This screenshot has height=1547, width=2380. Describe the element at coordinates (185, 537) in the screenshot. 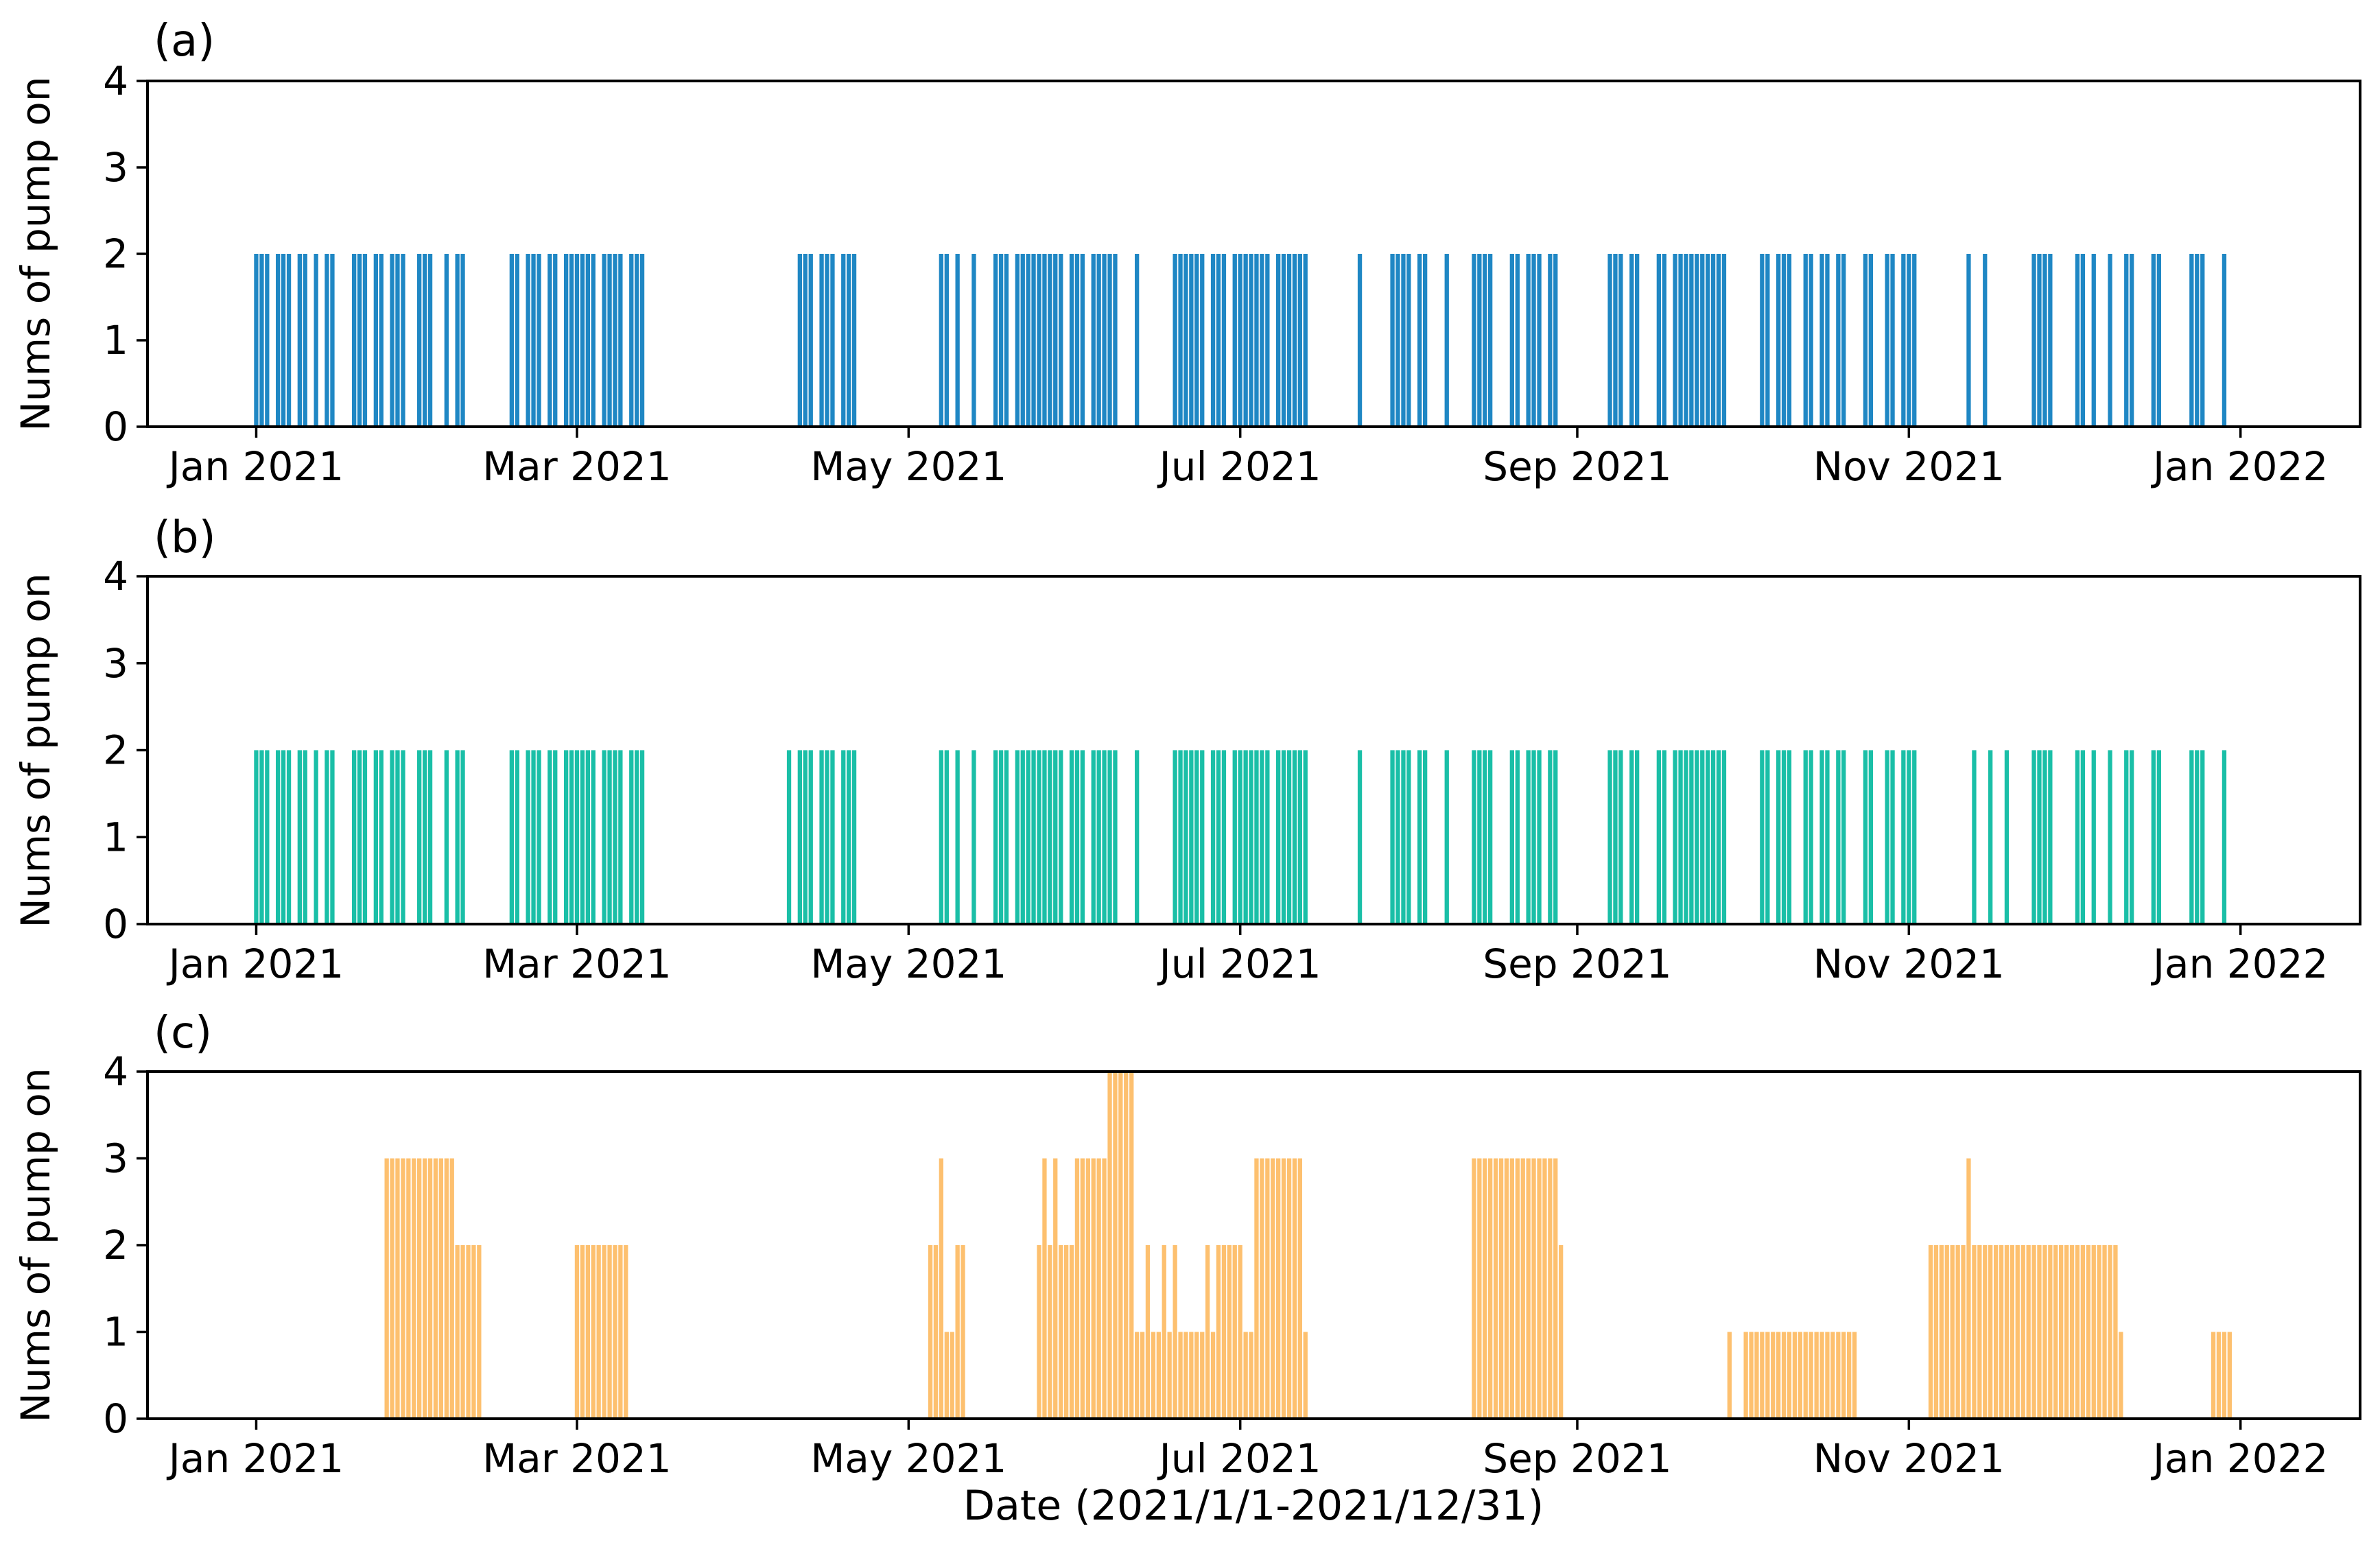

I see `panel-b-label: (b)` at that location.